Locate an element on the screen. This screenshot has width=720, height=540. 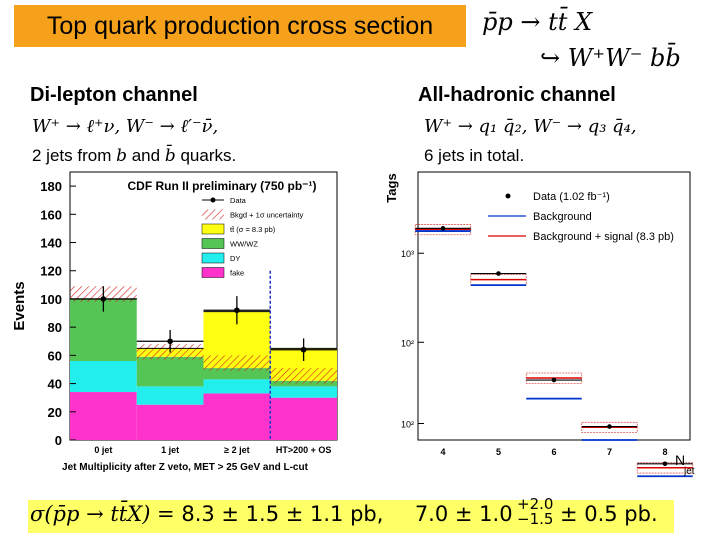
result-allhad-tail: ± 0.5 pb. is located at coordinates (608, 514).